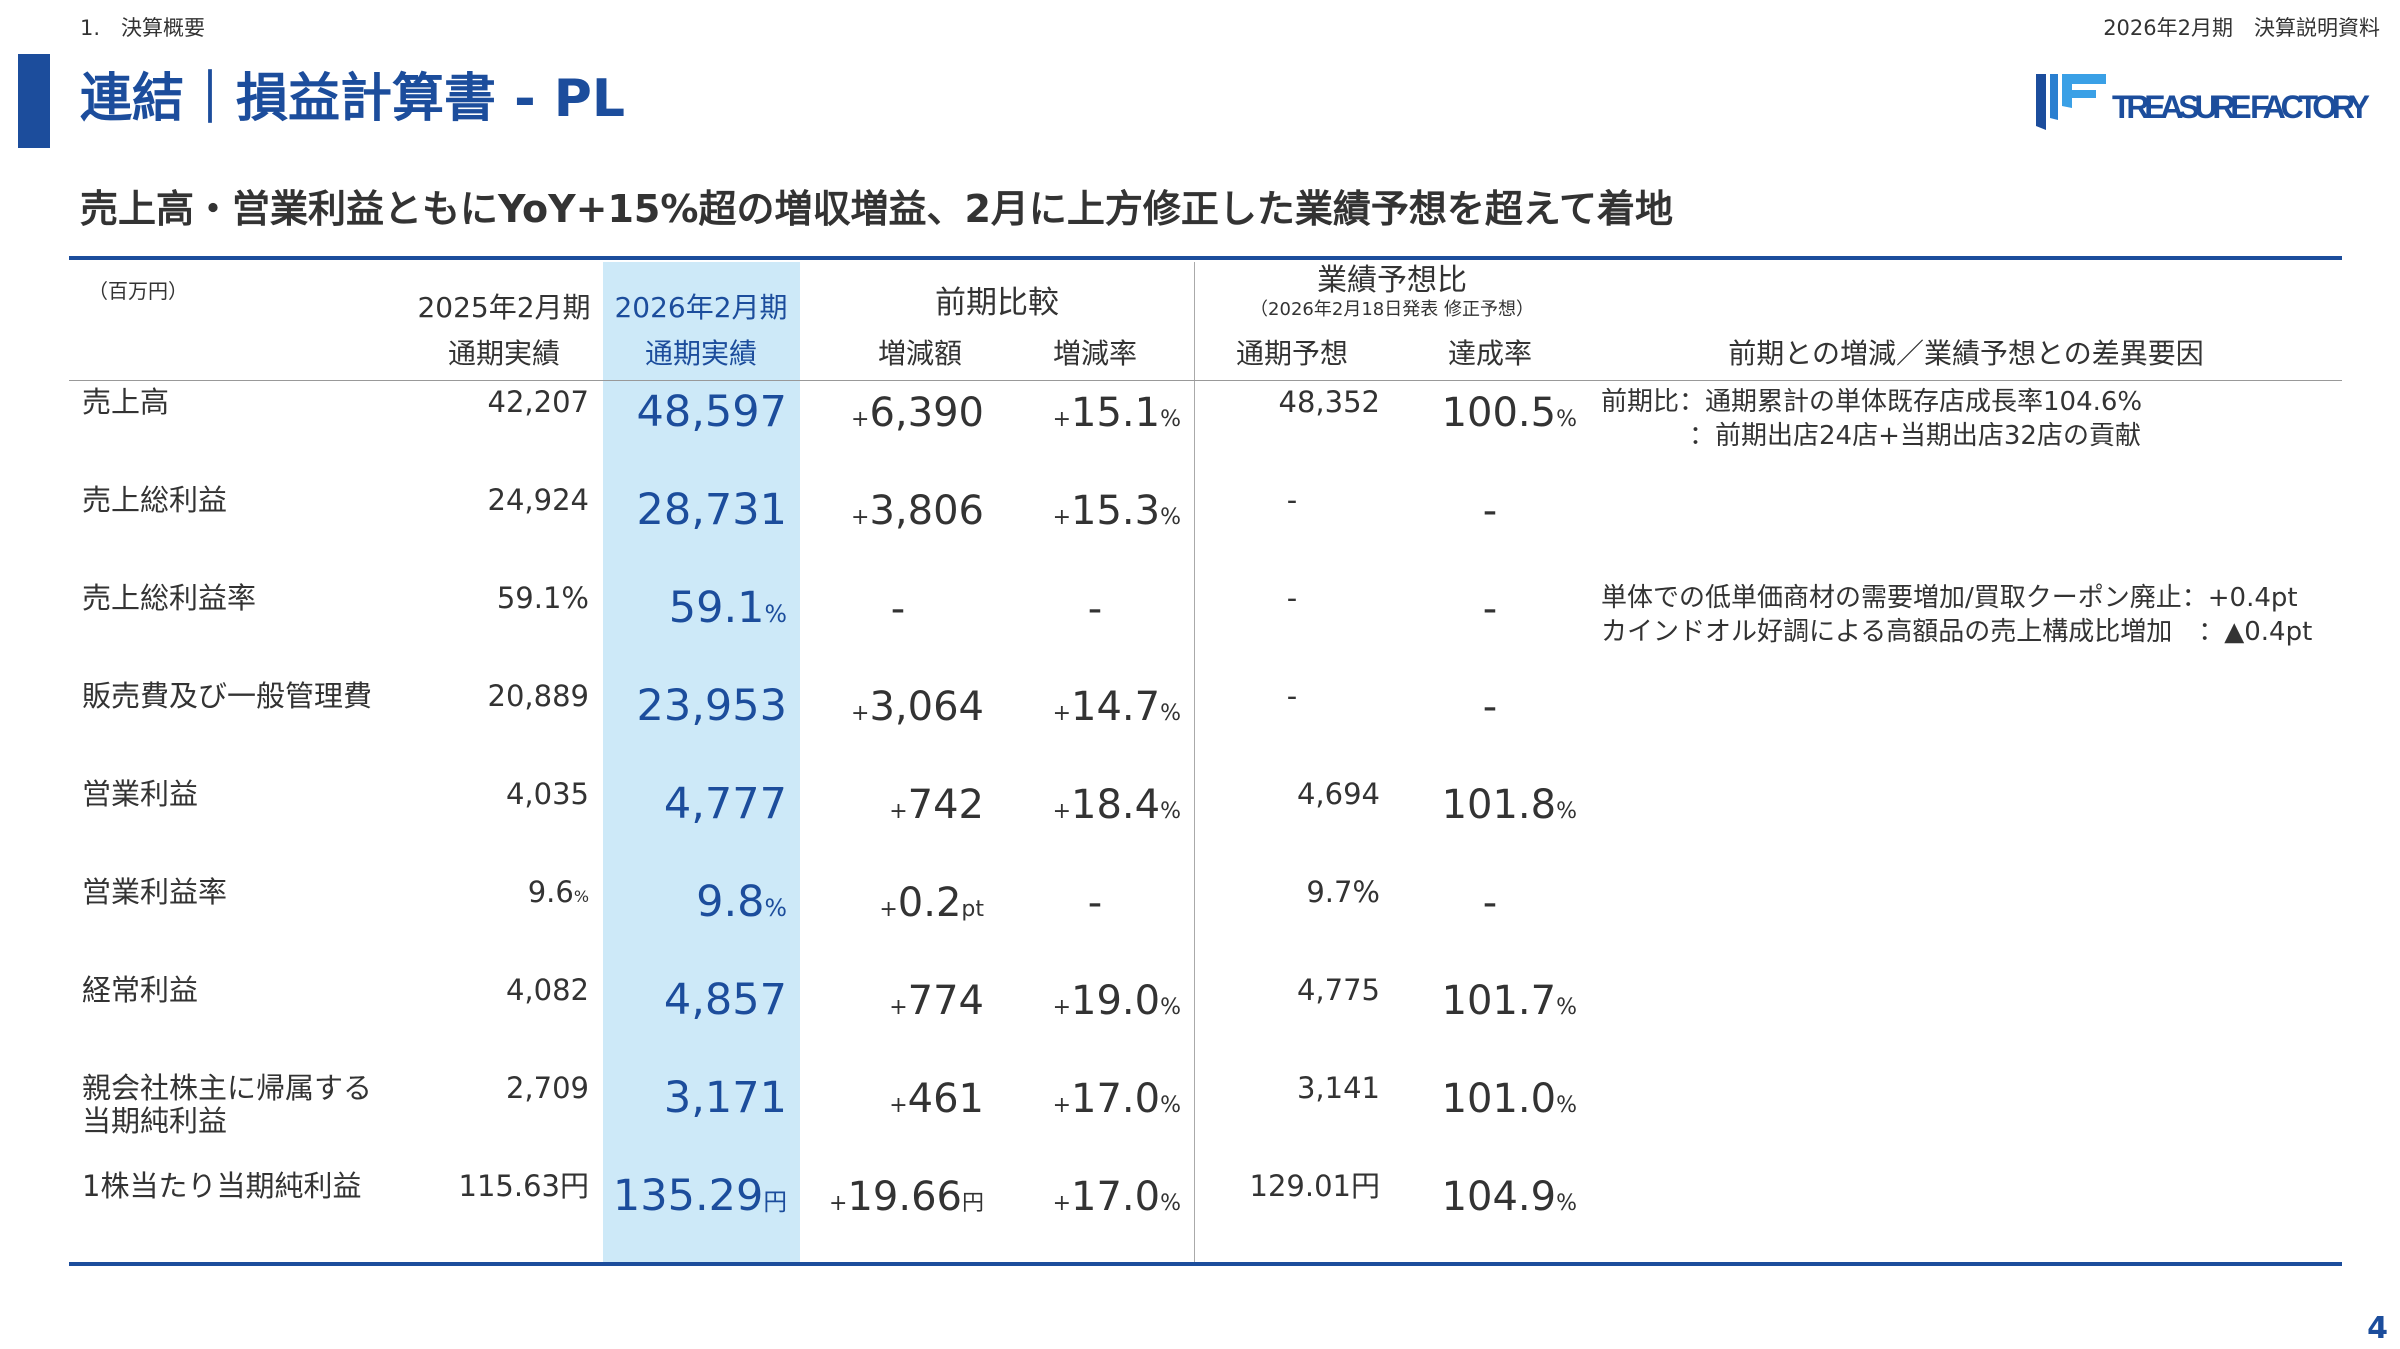 This screenshot has height=1349, width=2400. What do you see at coordinates (138, 291) in the screenshot?
I see `unit-label: （百万円）` at bounding box center [138, 291].